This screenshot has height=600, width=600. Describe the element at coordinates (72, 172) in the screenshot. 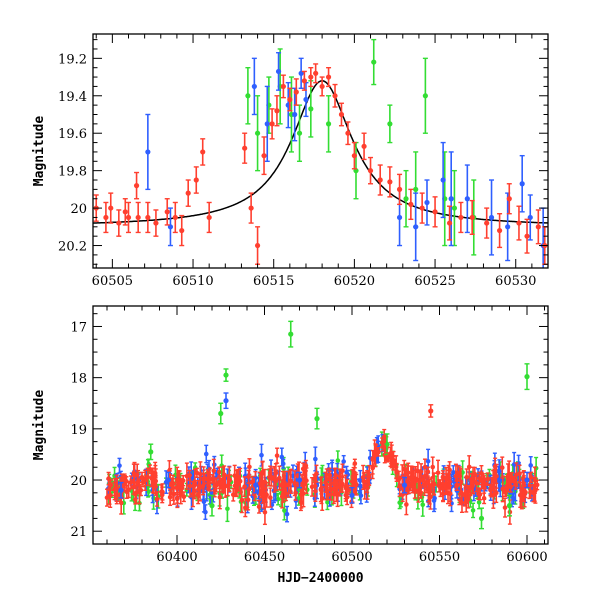

I see `y-tick-label: 19.8` at that location.